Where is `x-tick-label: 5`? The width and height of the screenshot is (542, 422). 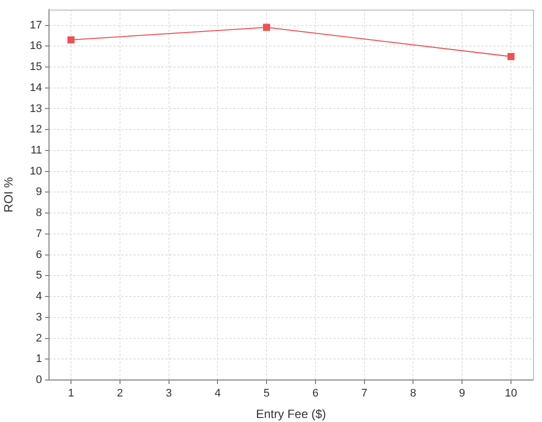
x-tick-label: 5 is located at coordinates (266, 394).